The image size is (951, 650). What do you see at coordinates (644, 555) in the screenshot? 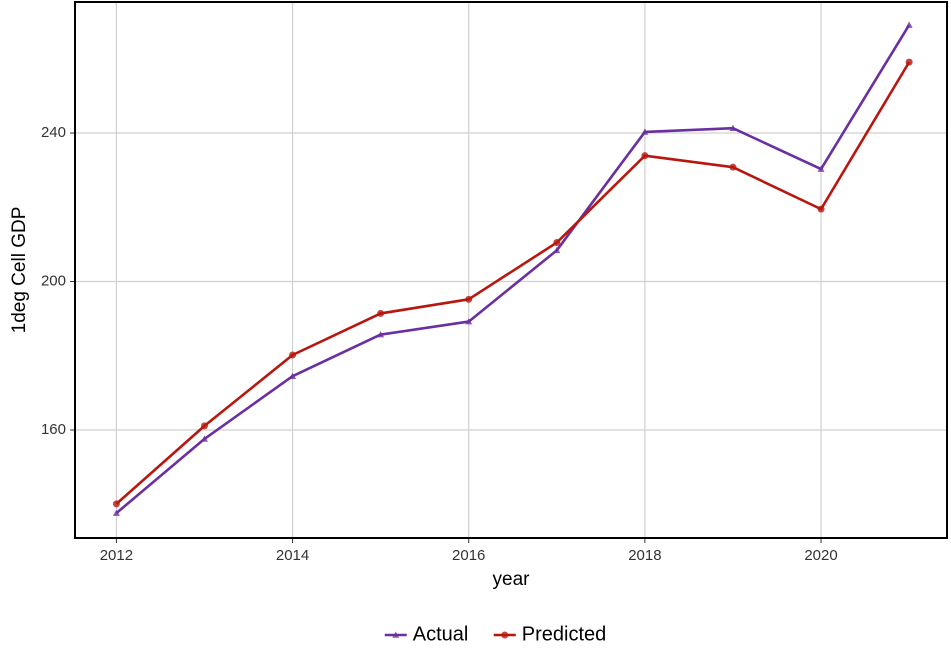
I see `x-tick-label: 2018` at bounding box center [644, 555].